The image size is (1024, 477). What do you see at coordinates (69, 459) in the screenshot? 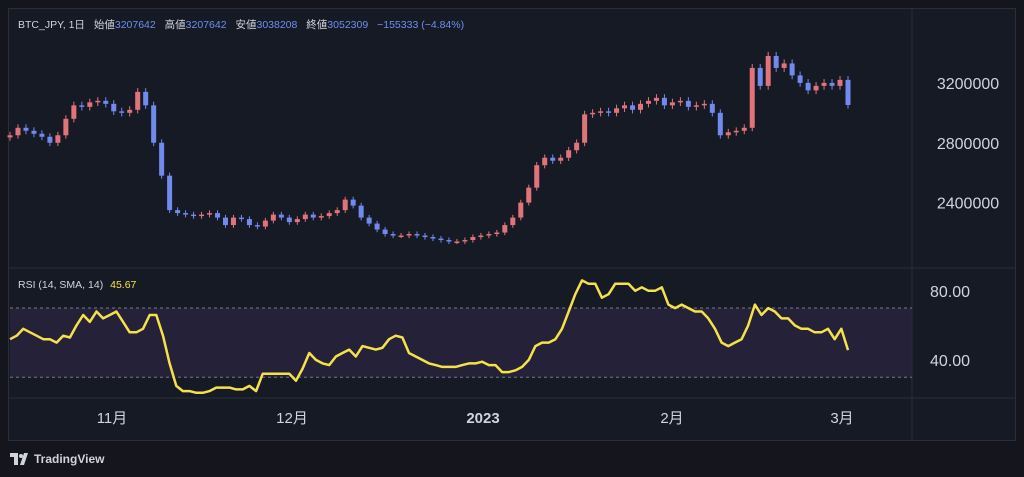
I see `brand-name: TradingView` at bounding box center [69, 459].